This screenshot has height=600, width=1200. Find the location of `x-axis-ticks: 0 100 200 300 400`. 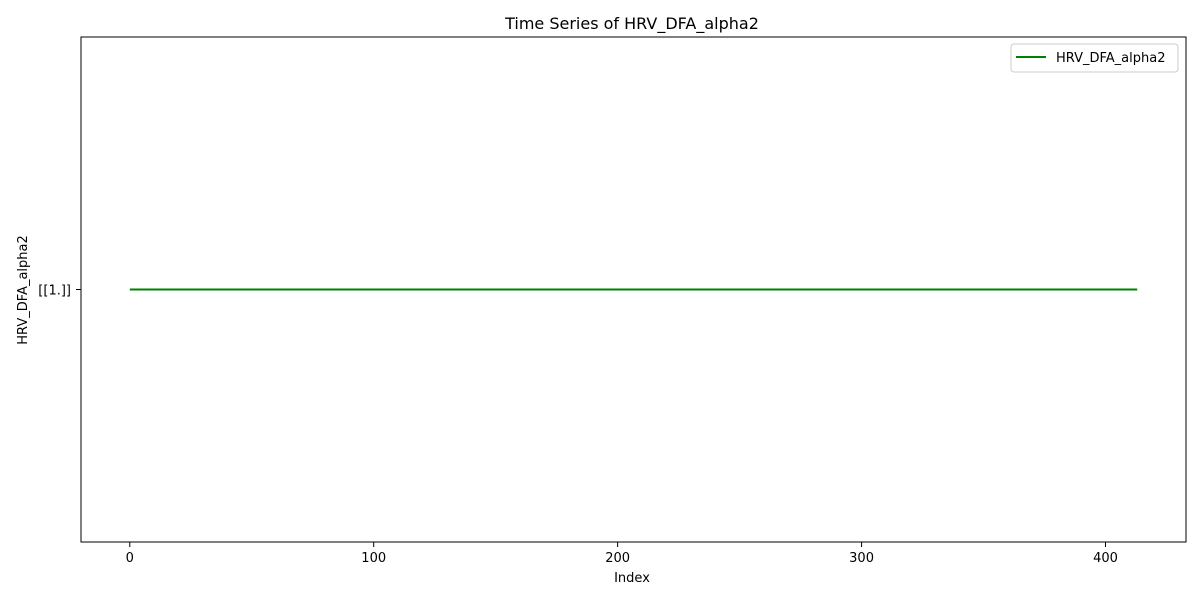

x-axis-ticks: 0 100 200 300 400 is located at coordinates (622, 554).